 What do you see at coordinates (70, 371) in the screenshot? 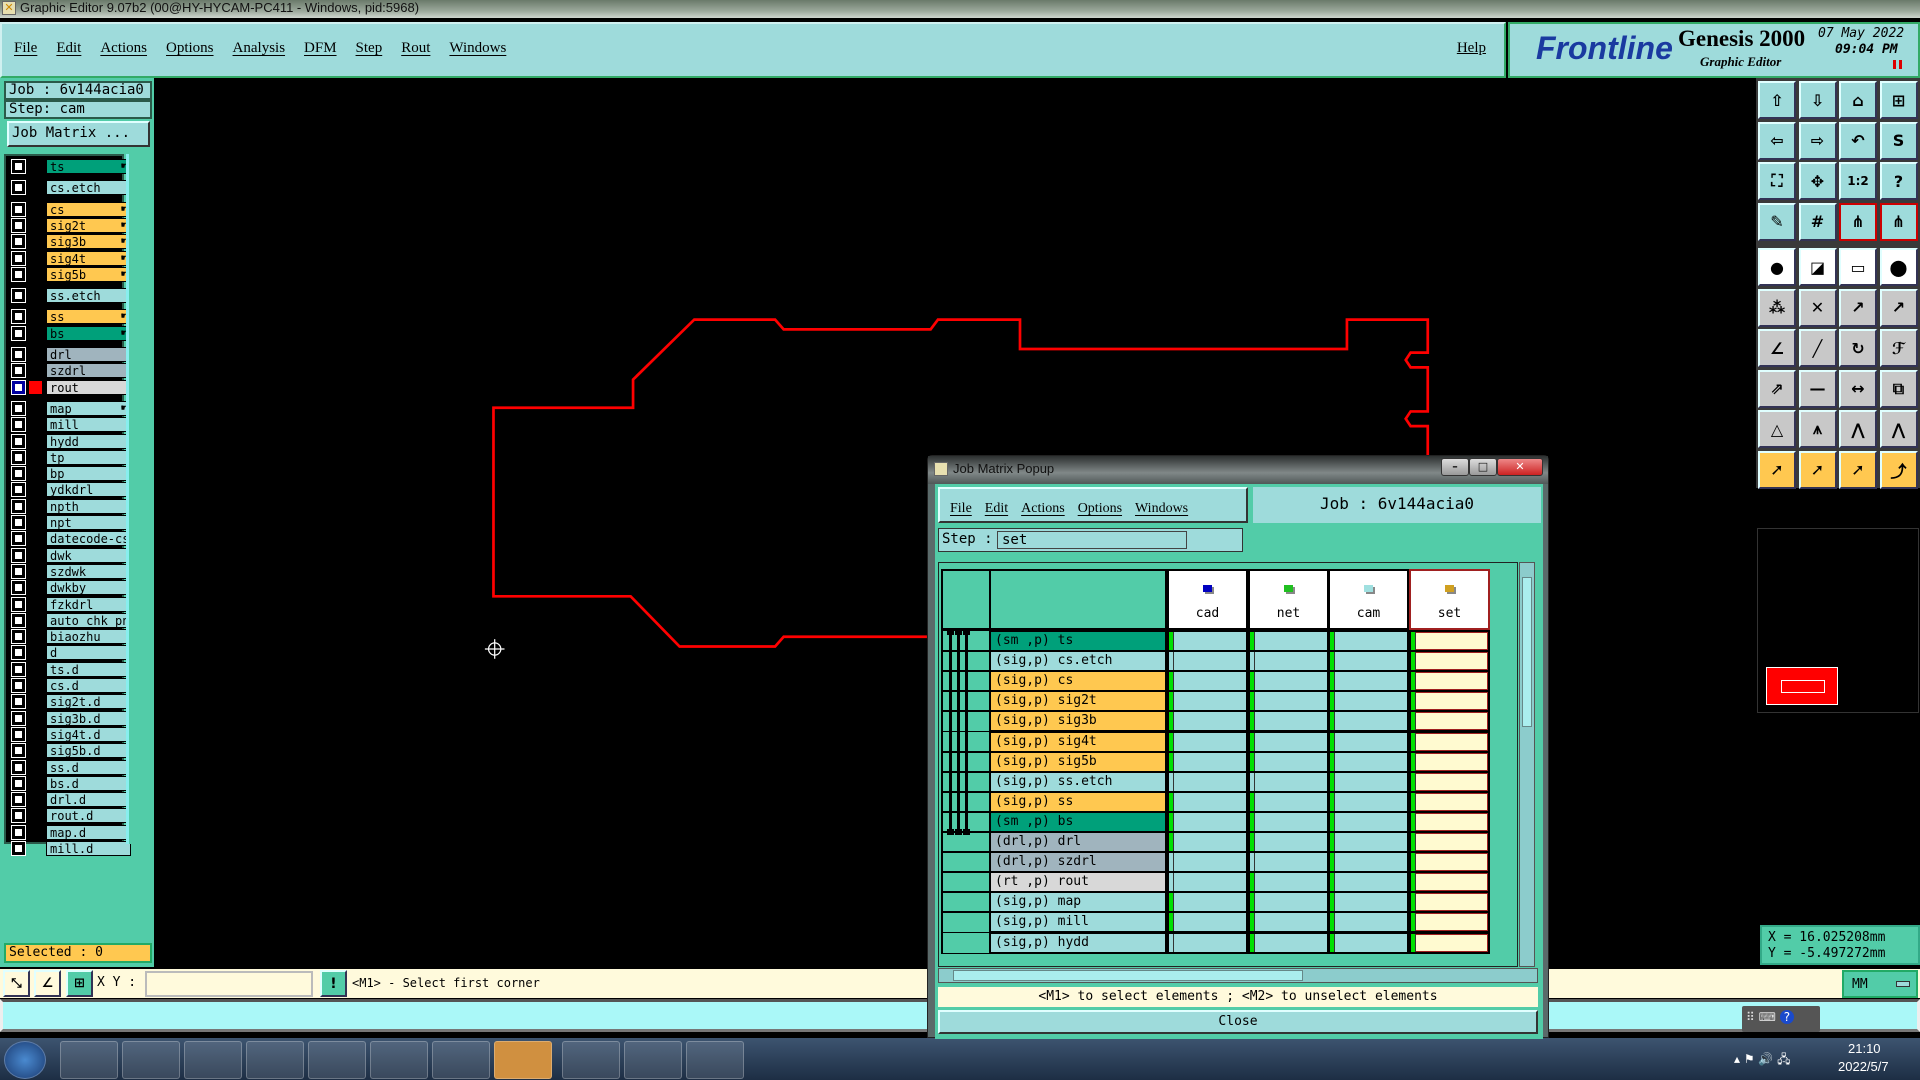
I see `layer-row: szdrl` at bounding box center [70, 371].